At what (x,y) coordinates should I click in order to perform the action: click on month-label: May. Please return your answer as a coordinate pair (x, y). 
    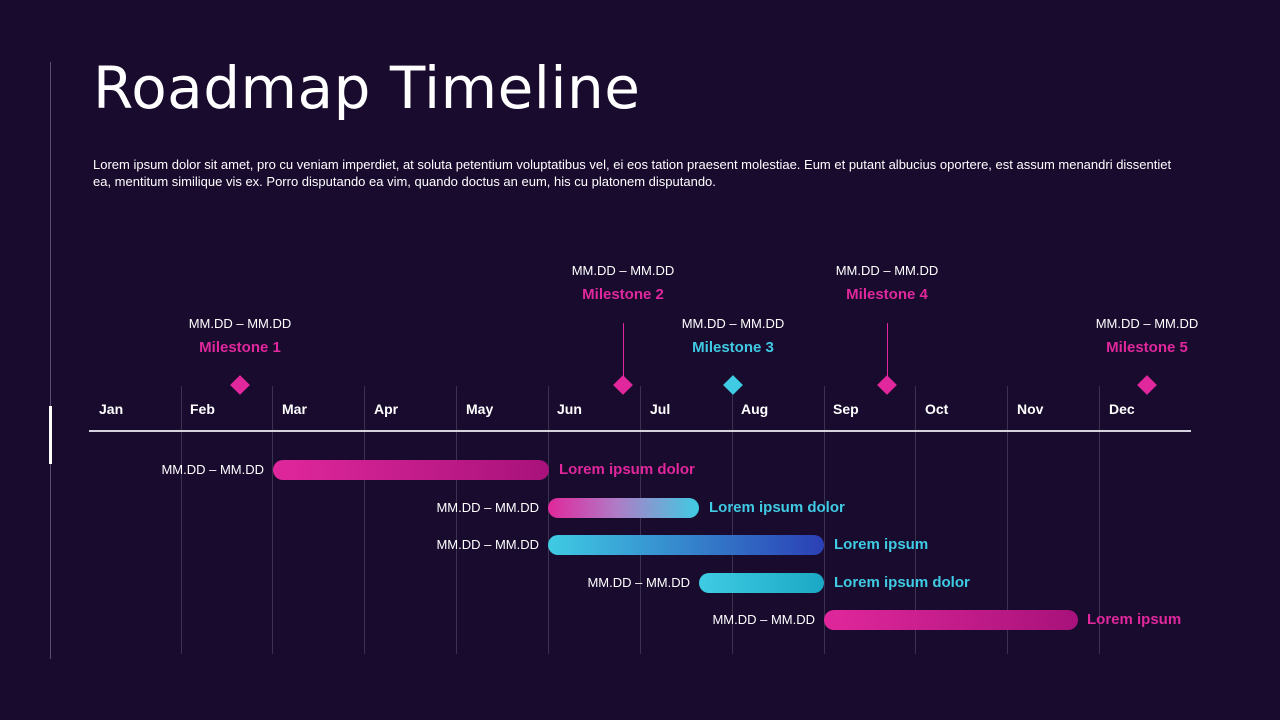
    Looking at the image, I should click on (480, 409).